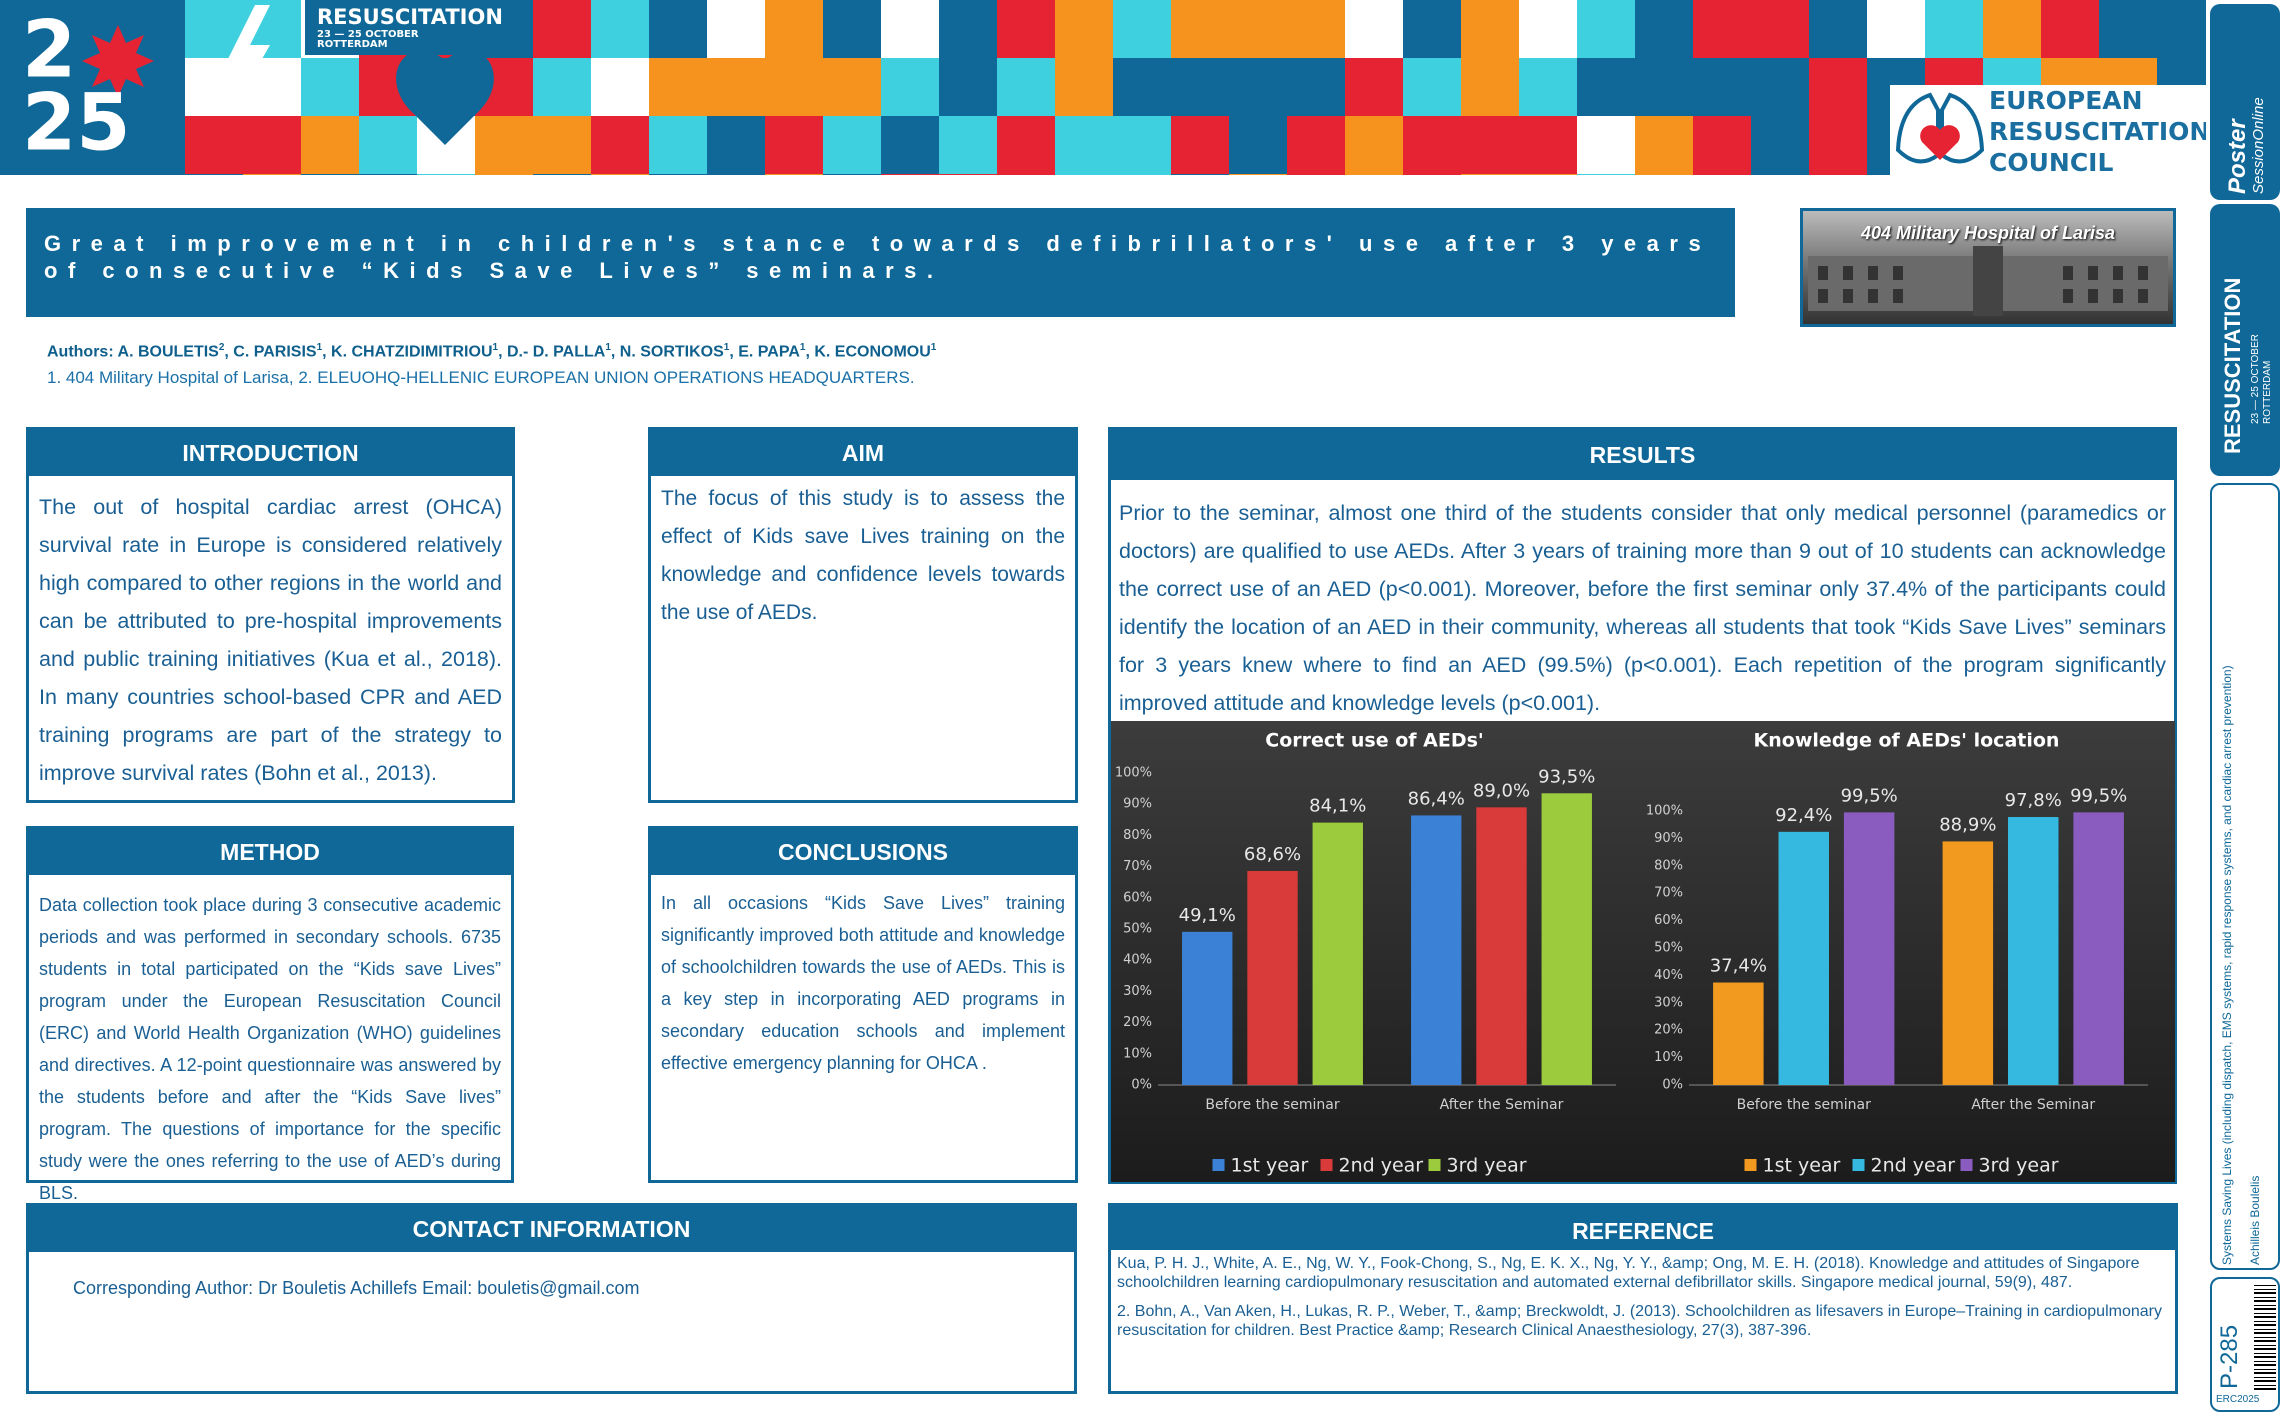 The height and width of the screenshot is (1416, 2283). I want to click on brand-top: Poster, so click(2237, 156).